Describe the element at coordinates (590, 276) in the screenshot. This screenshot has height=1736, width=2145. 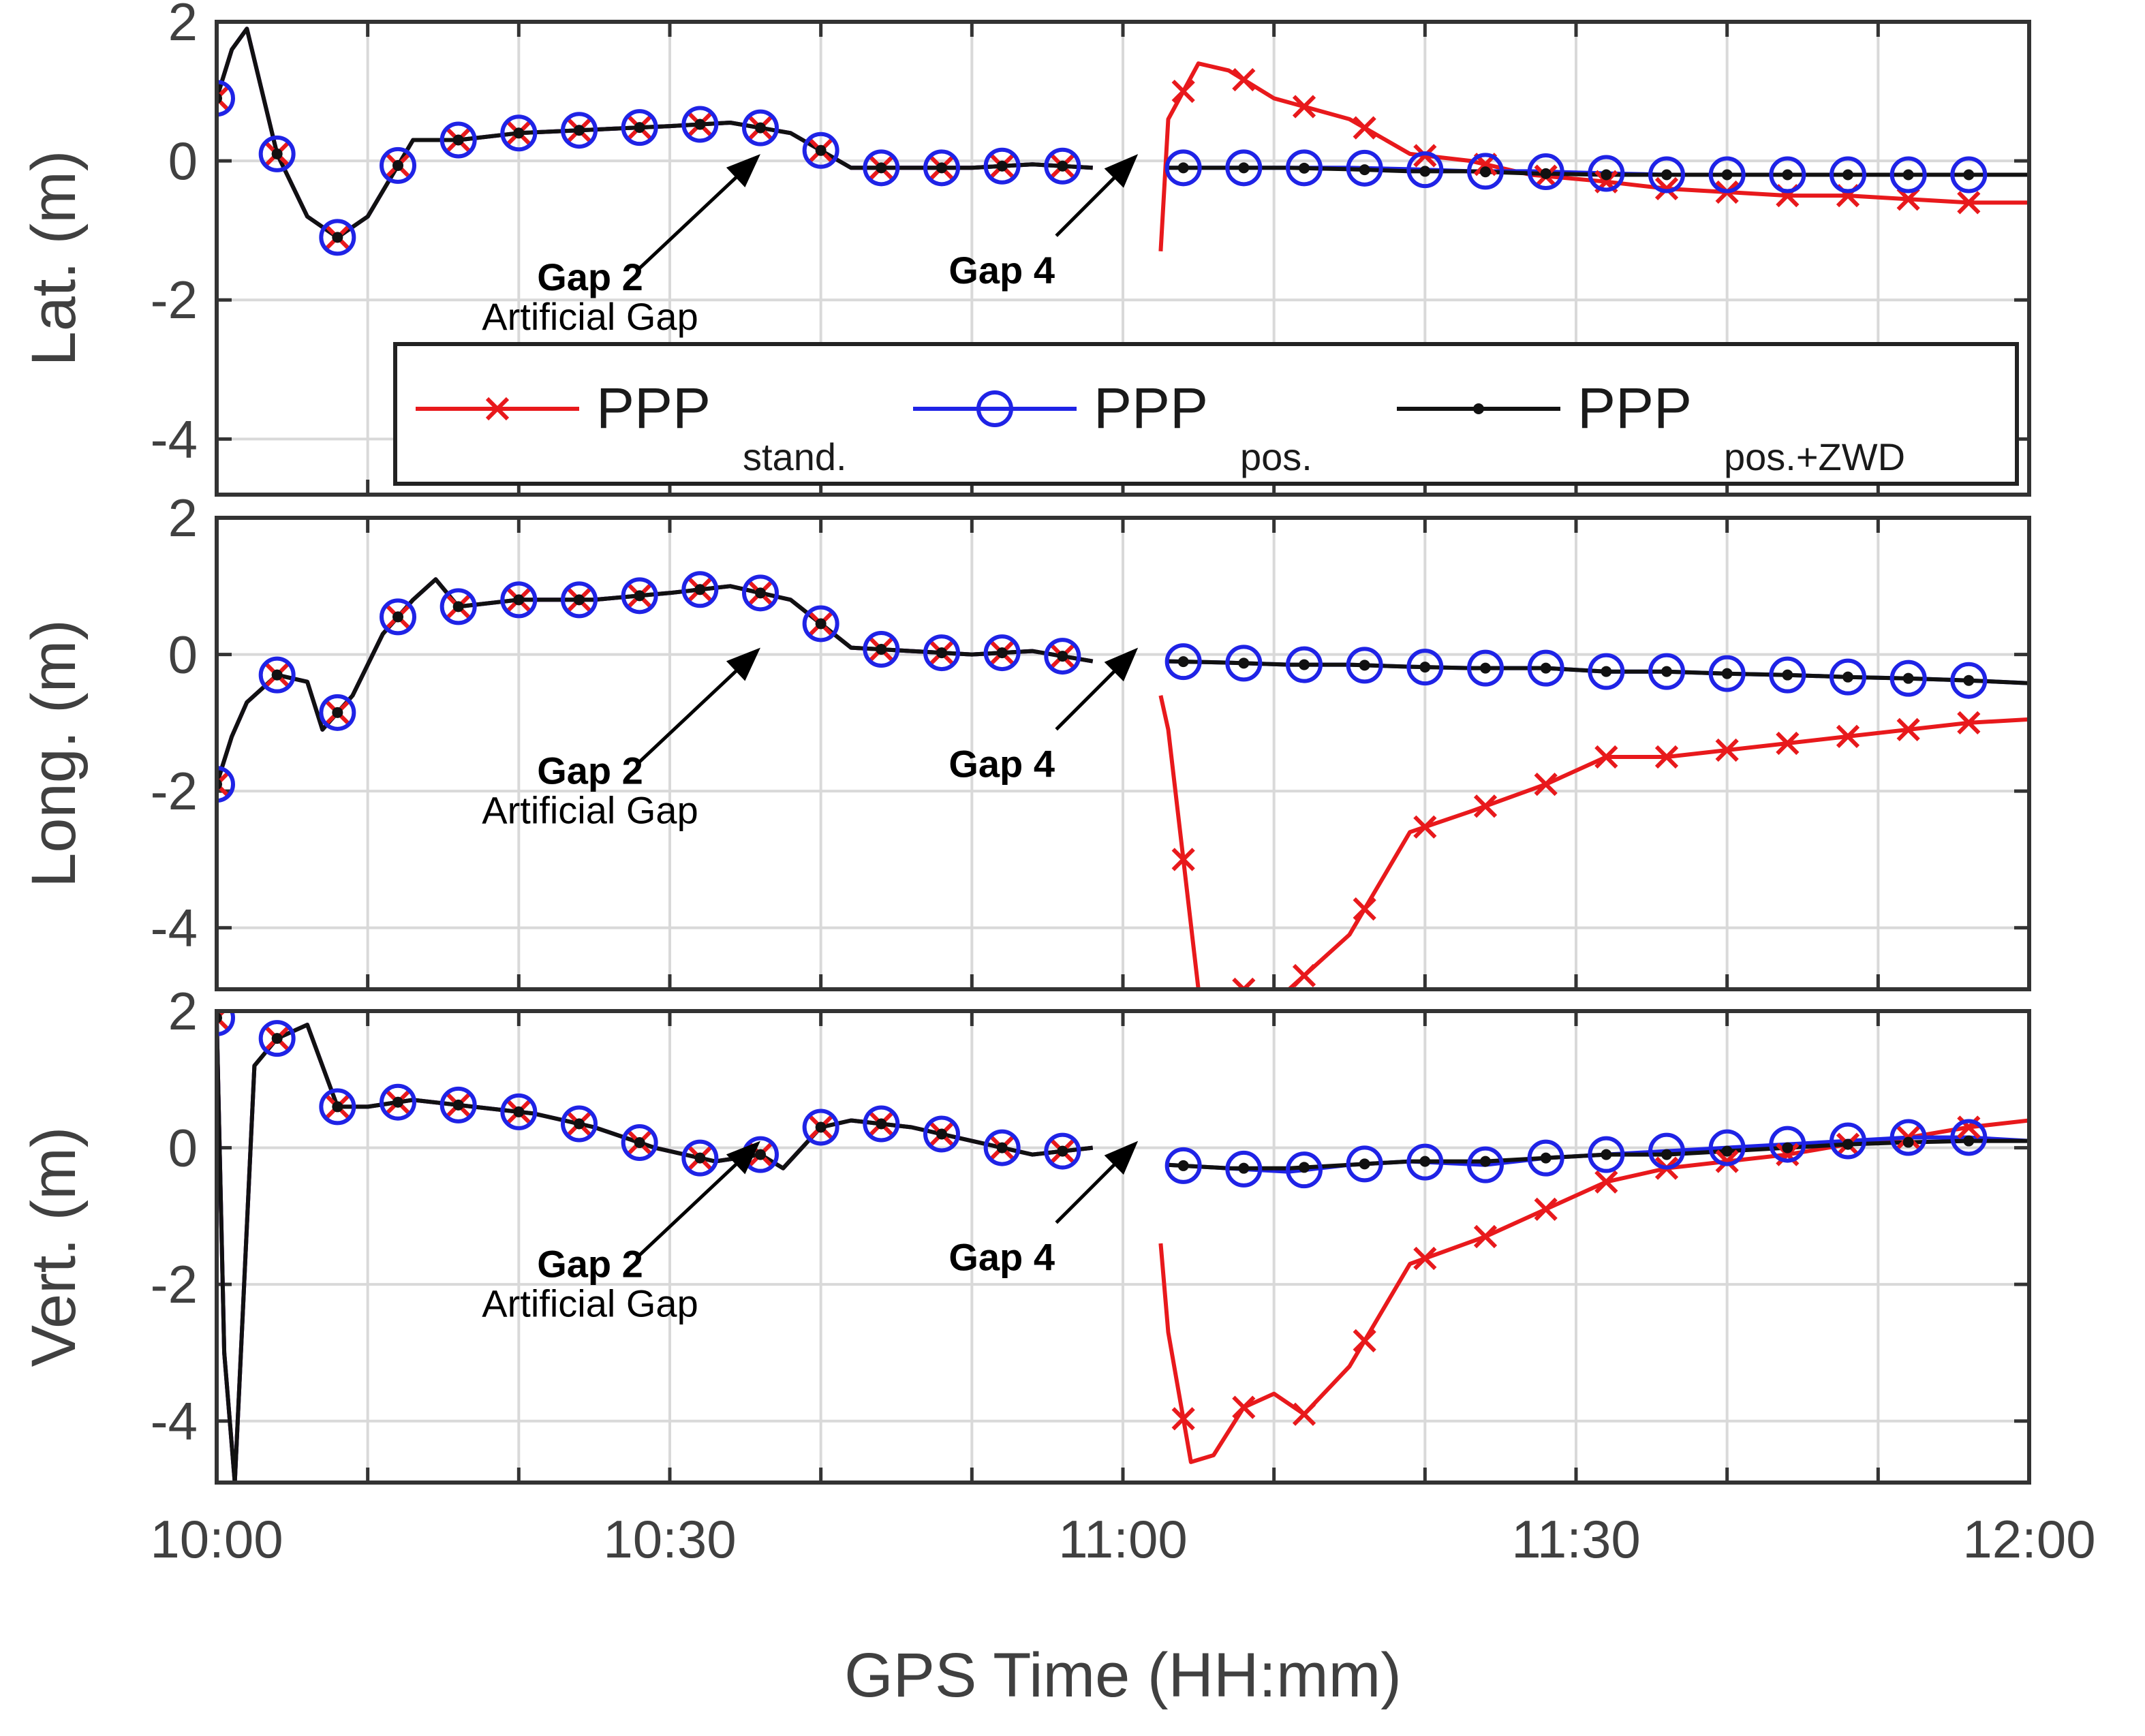
I see `annotation-label-bold: Gap 2` at that location.